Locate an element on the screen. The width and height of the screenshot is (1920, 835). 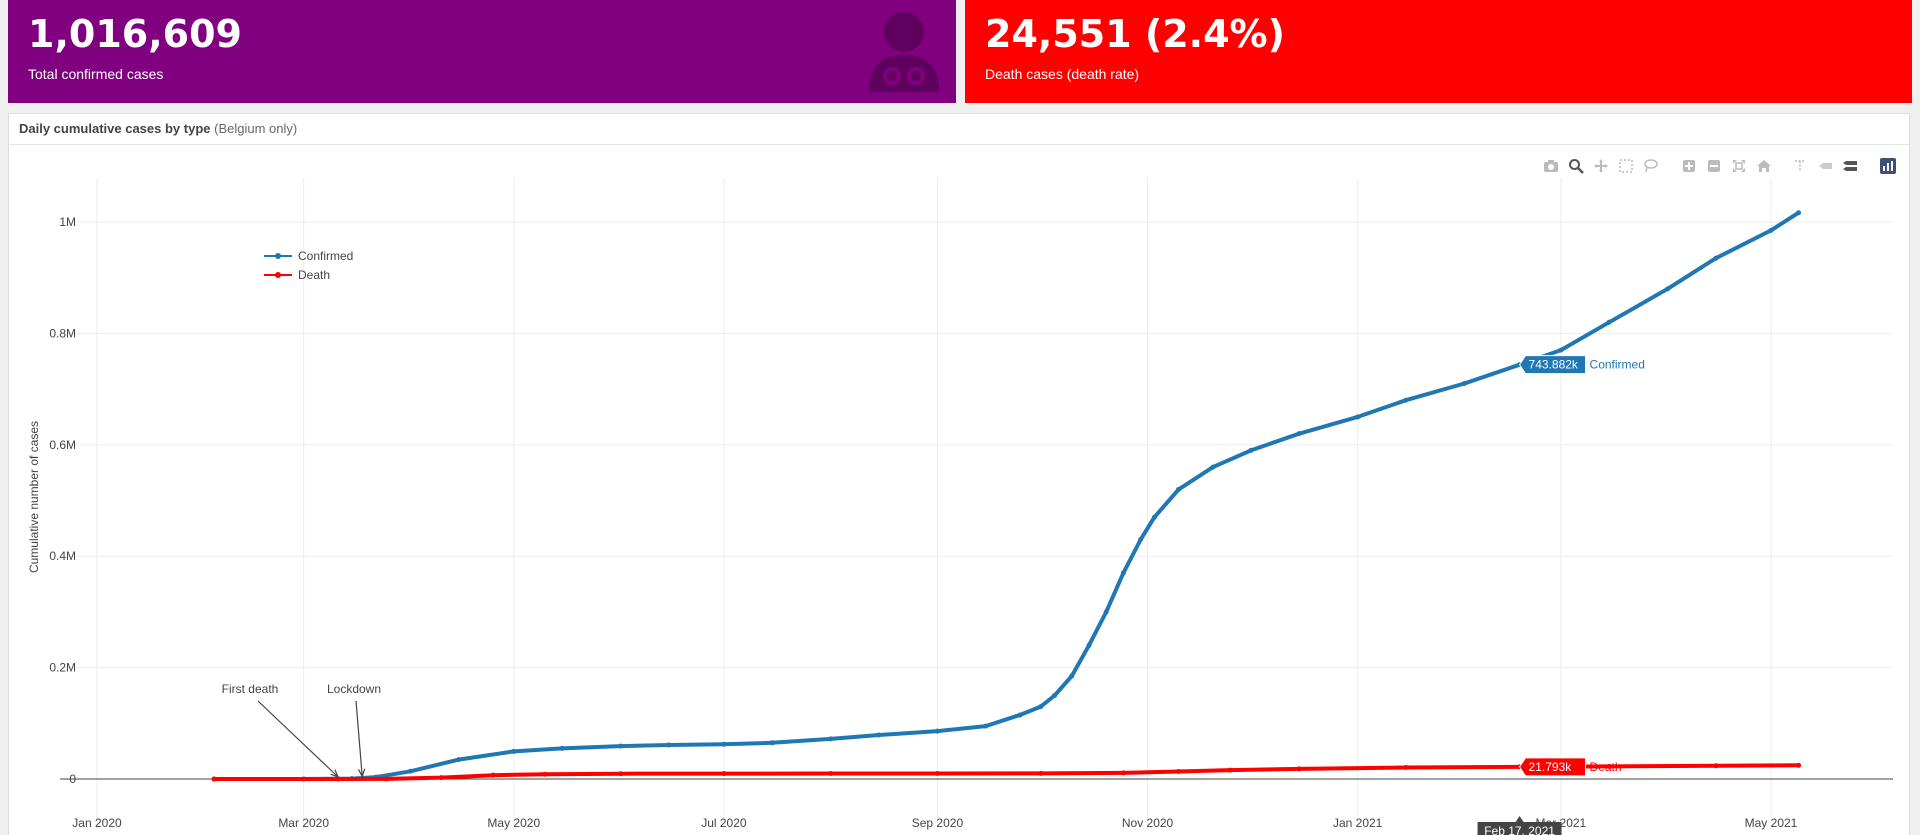
y-tick-label: 0.6M is located at coordinates (62, 445).